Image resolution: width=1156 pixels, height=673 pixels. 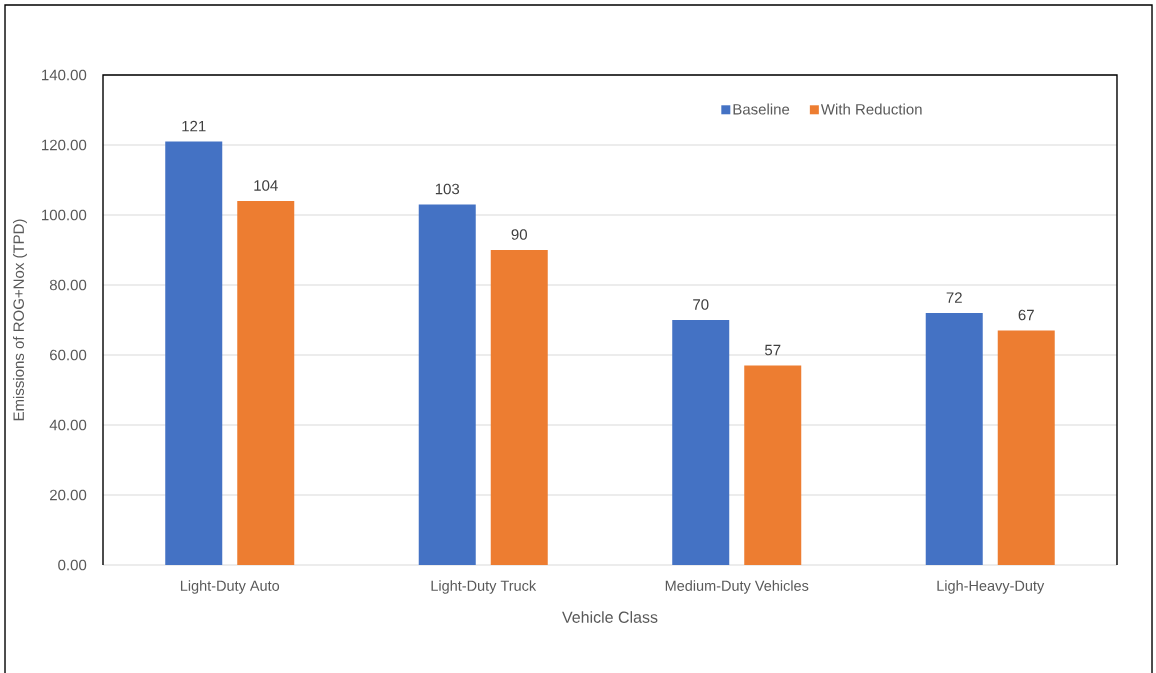 I want to click on x-tick-label: Light-Duty Auto, so click(x=230, y=587).